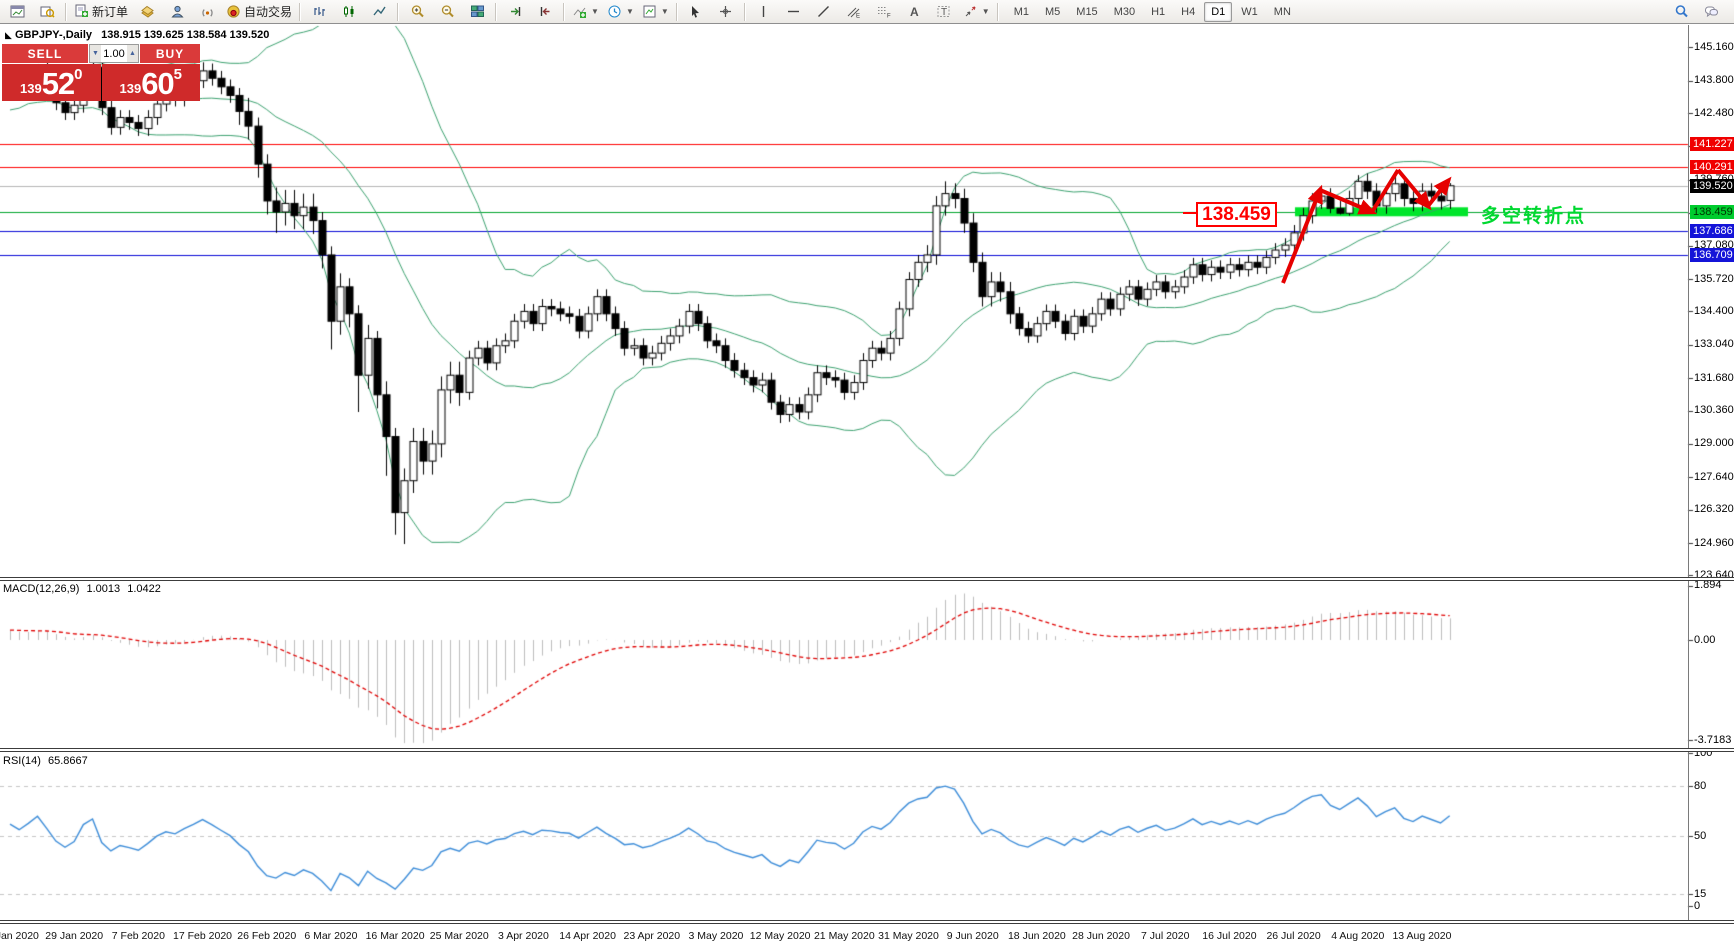 This screenshot has height=945, width=1734. I want to click on toolbar-button-periods: ▼, so click(620, 12).